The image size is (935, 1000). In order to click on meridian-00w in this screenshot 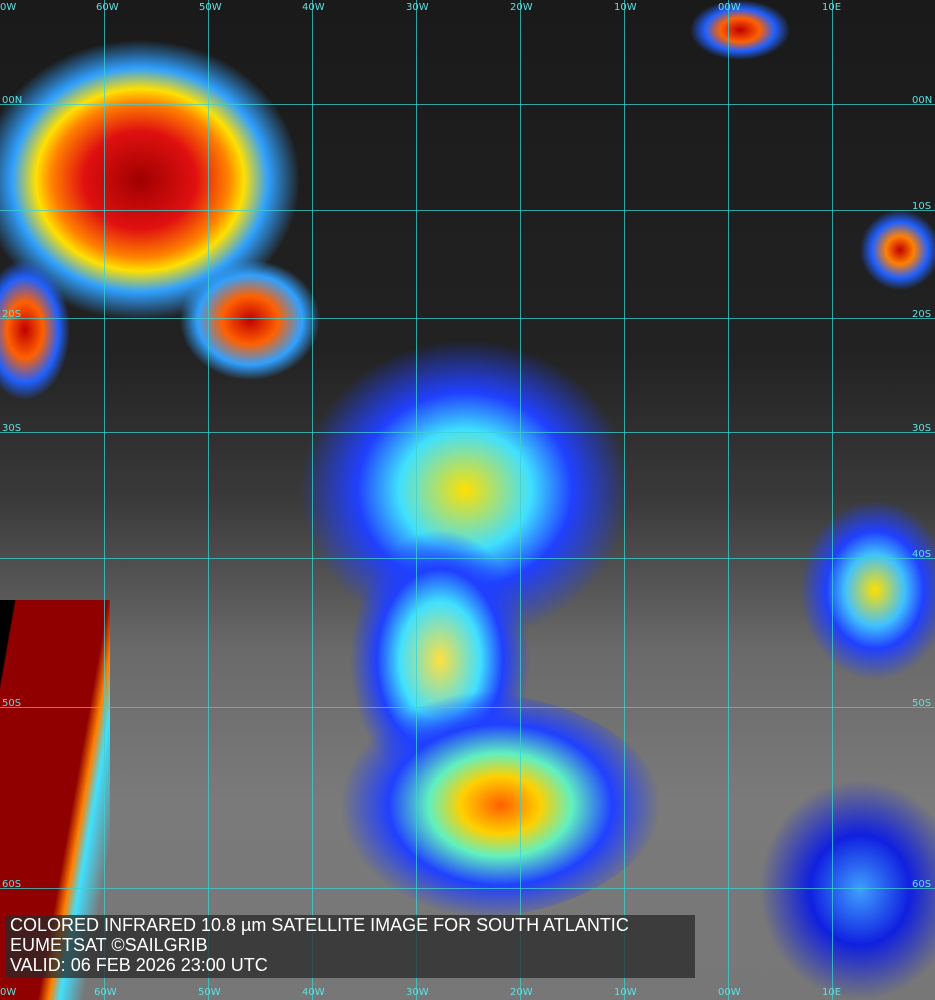, I will do `click(728, 500)`.